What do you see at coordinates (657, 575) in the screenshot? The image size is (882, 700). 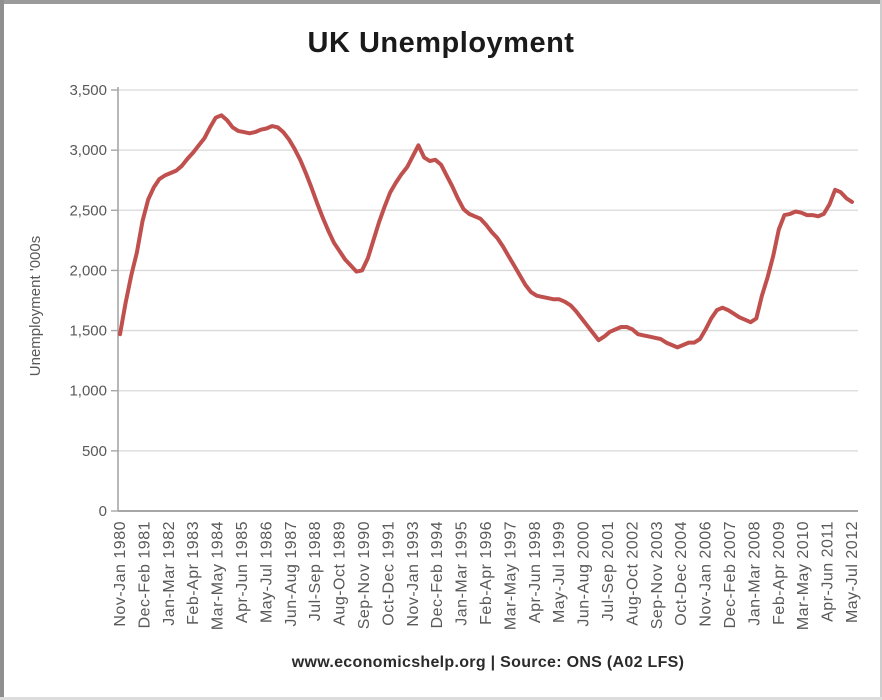 I see `x-tick-label: Sep-Nov 2003` at bounding box center [657, 575].